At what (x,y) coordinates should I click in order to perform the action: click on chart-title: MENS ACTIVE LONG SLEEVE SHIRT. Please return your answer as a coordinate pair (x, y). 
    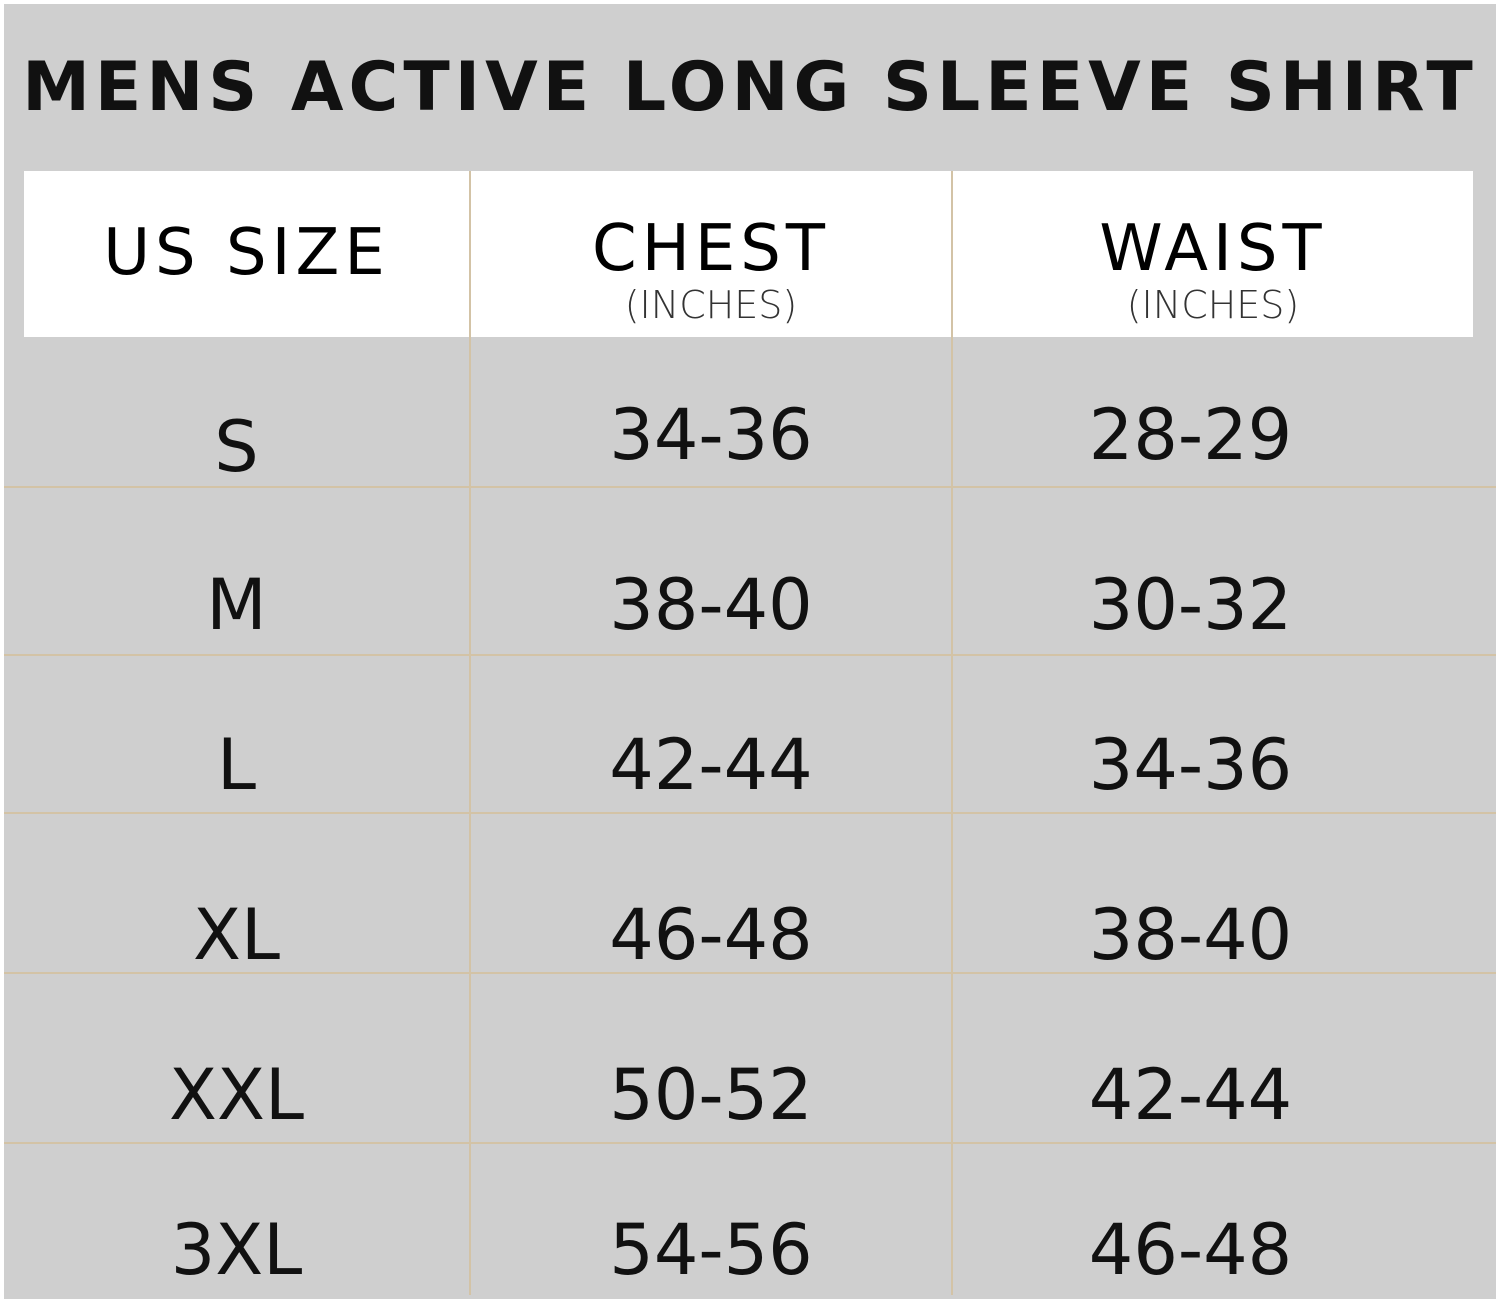
    Looking at the image, I should click on (750, 87).